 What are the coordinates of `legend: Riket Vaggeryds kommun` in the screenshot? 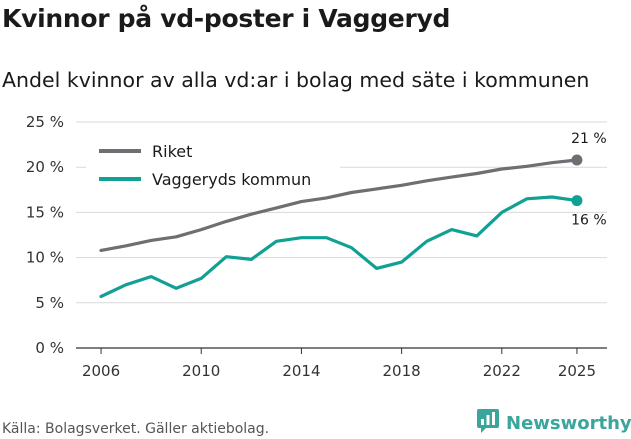 It's located at (213, 163).